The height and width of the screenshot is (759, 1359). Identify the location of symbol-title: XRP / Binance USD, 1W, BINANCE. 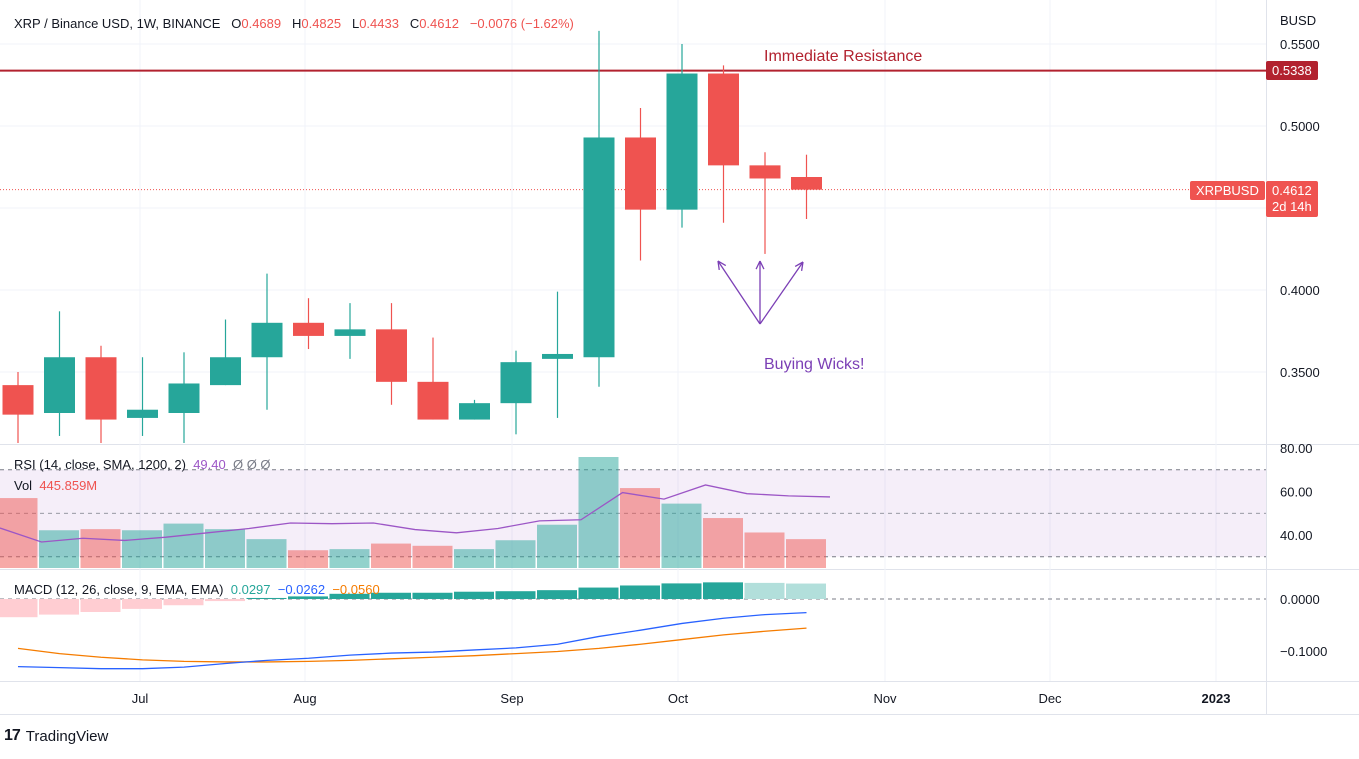
(117, 23).